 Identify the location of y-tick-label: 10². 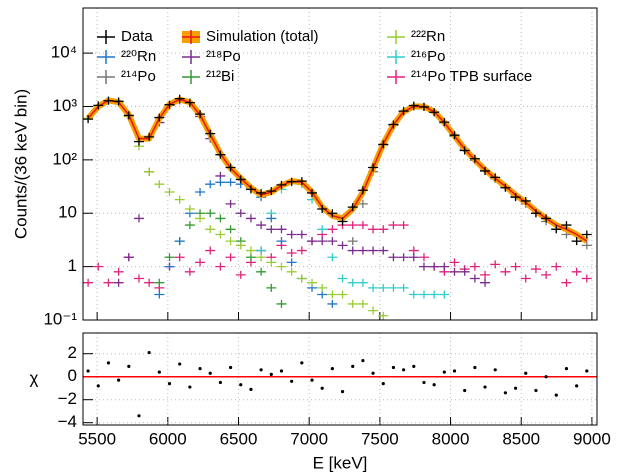
(64, 158).